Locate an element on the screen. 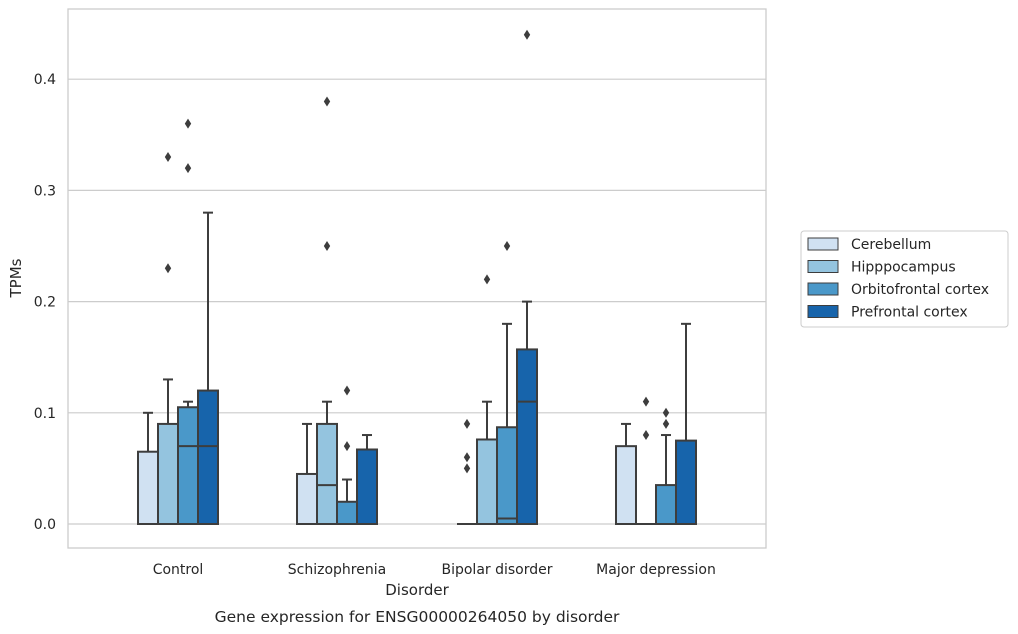 Image resolution: width=1018 pixels, height=634 pixels. y-tick-label: 0.3 is located at coordinates (45, 191).